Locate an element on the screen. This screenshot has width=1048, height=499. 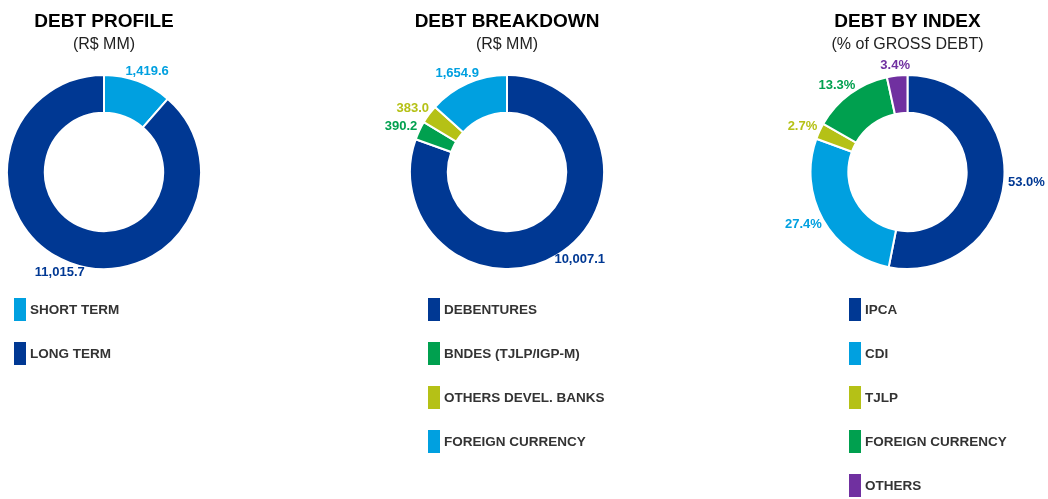
chart-title: DEBT BY INDEX is located at coordinates (907, 21).